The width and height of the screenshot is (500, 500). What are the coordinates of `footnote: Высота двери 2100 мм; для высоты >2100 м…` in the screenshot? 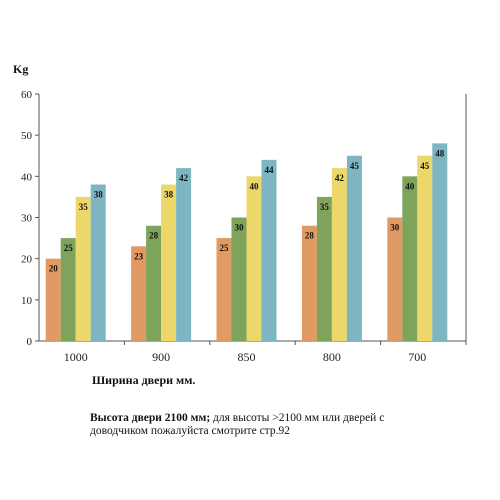 It's located at (255, 425).